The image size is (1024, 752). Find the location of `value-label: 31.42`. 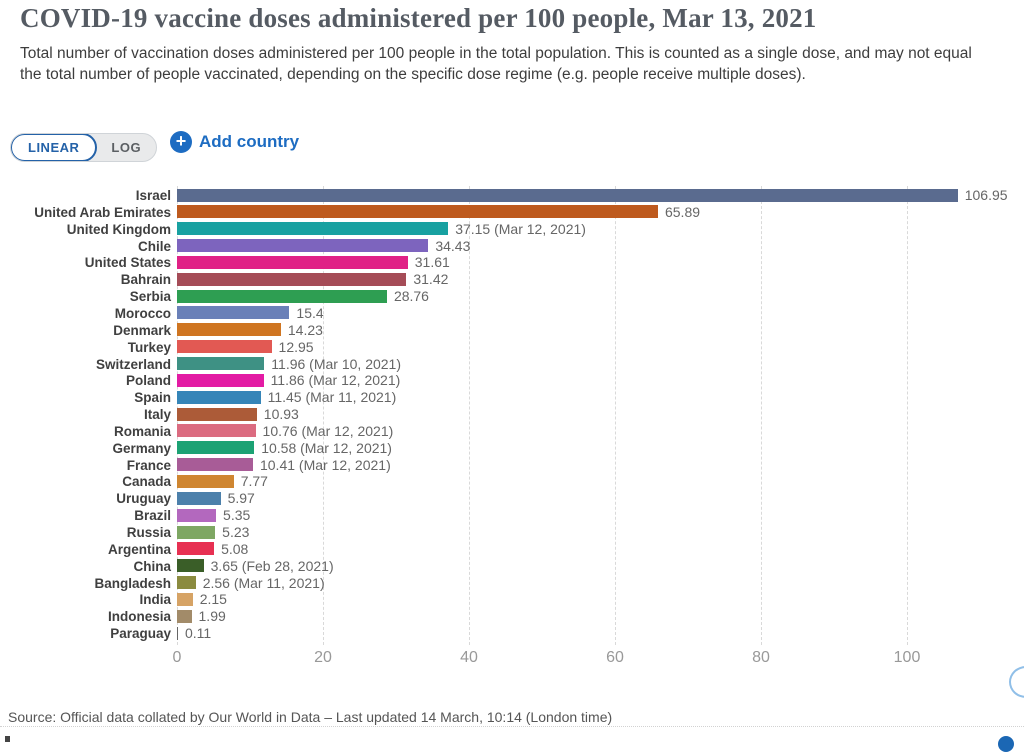

value-label: 31.42 is located at coordinates (431, 279).